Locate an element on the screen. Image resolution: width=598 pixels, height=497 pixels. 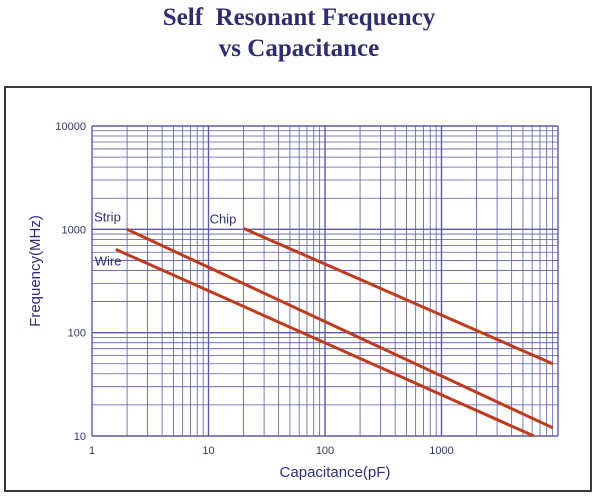
y-tick-label: 10000 is located at coordinates (70, 127).